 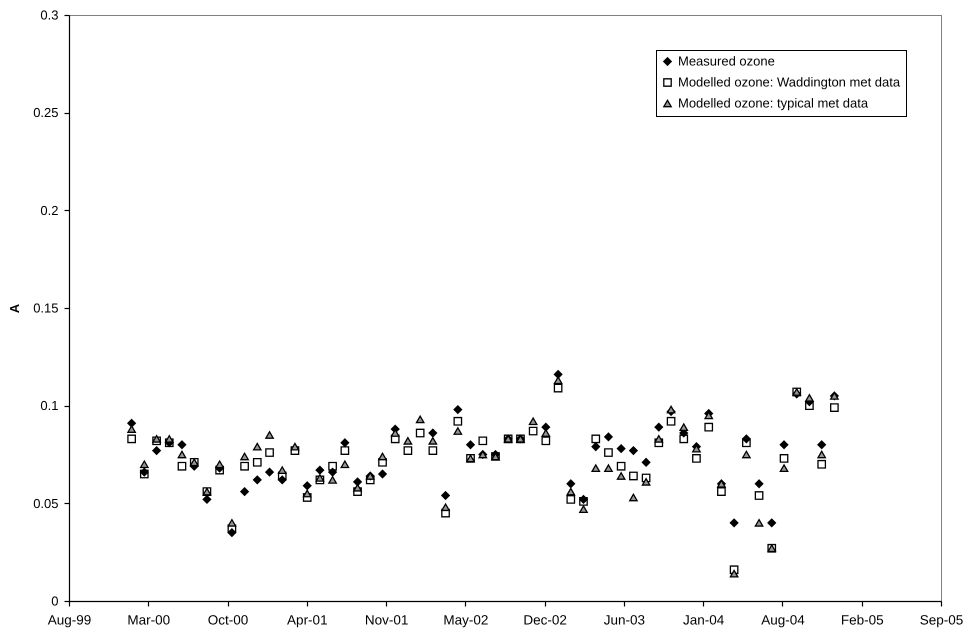 I want to click on y-tick-label: 0.25, so click(x=45, y=112).